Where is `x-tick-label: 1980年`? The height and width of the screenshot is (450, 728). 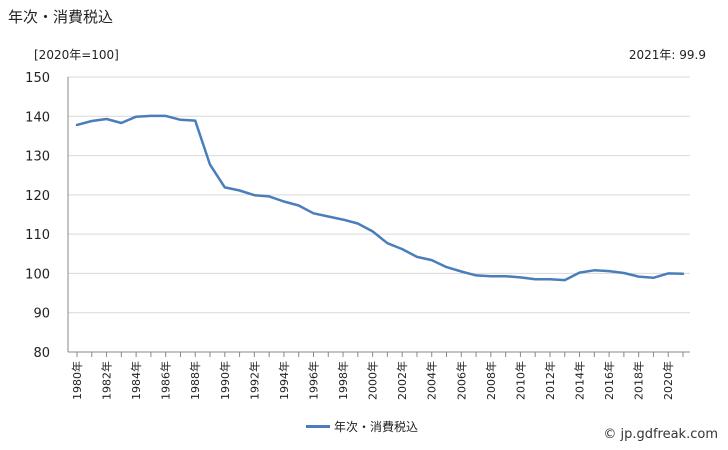
x-tick-label: 1980年 is located at coordinates (77, 380).